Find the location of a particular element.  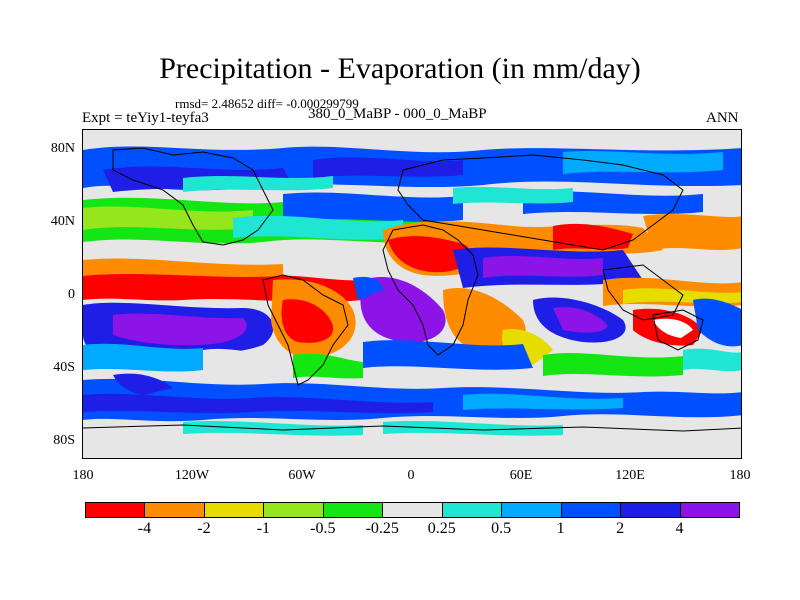

coastline-maritime is located at coordinates (643, 292).